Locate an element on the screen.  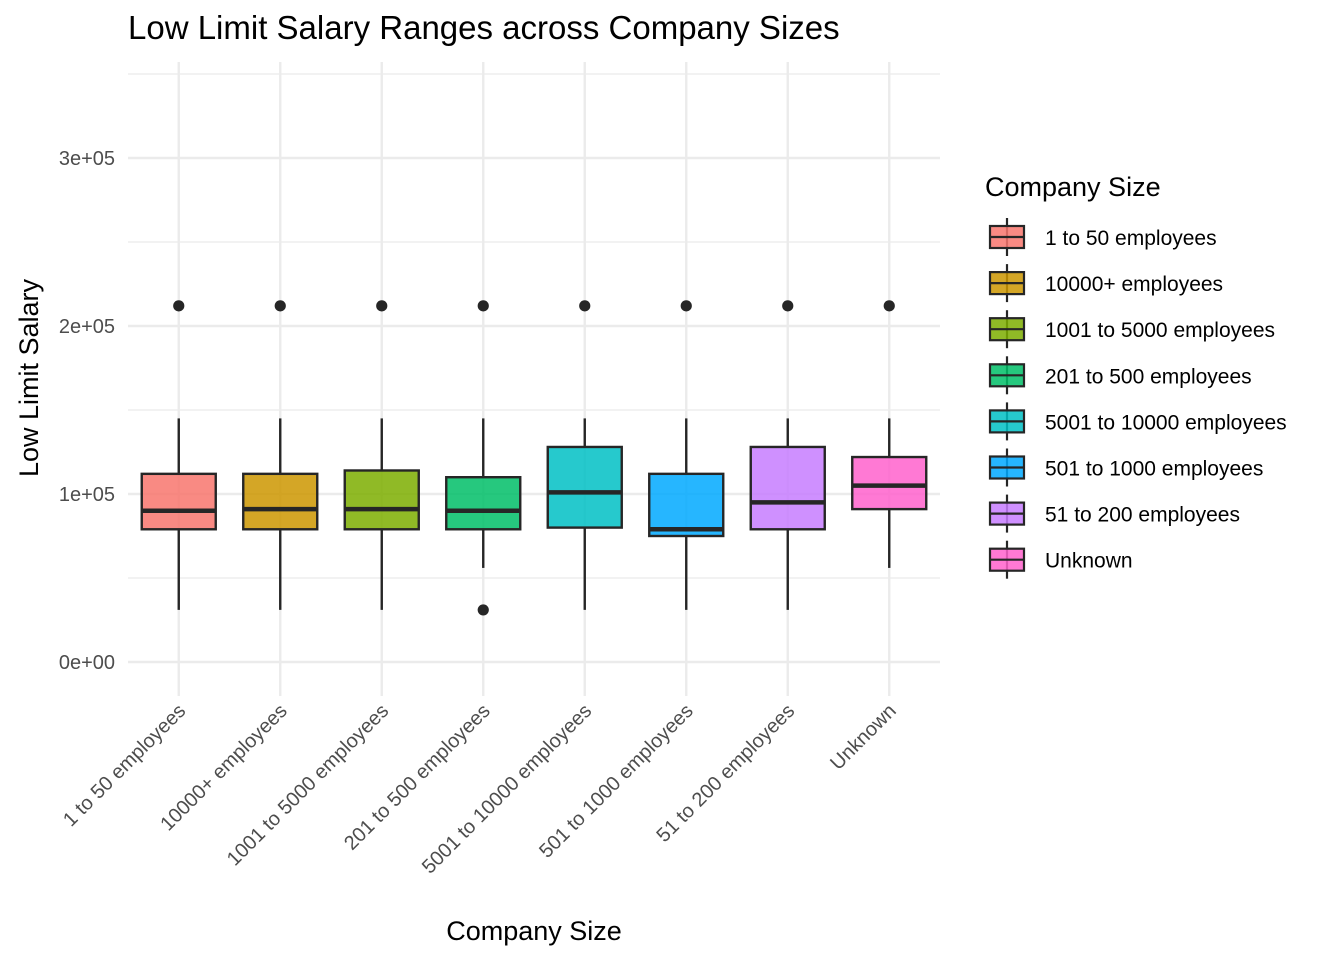
legend-item: 201 to 500 employees is located at coordinates (1120, 375).